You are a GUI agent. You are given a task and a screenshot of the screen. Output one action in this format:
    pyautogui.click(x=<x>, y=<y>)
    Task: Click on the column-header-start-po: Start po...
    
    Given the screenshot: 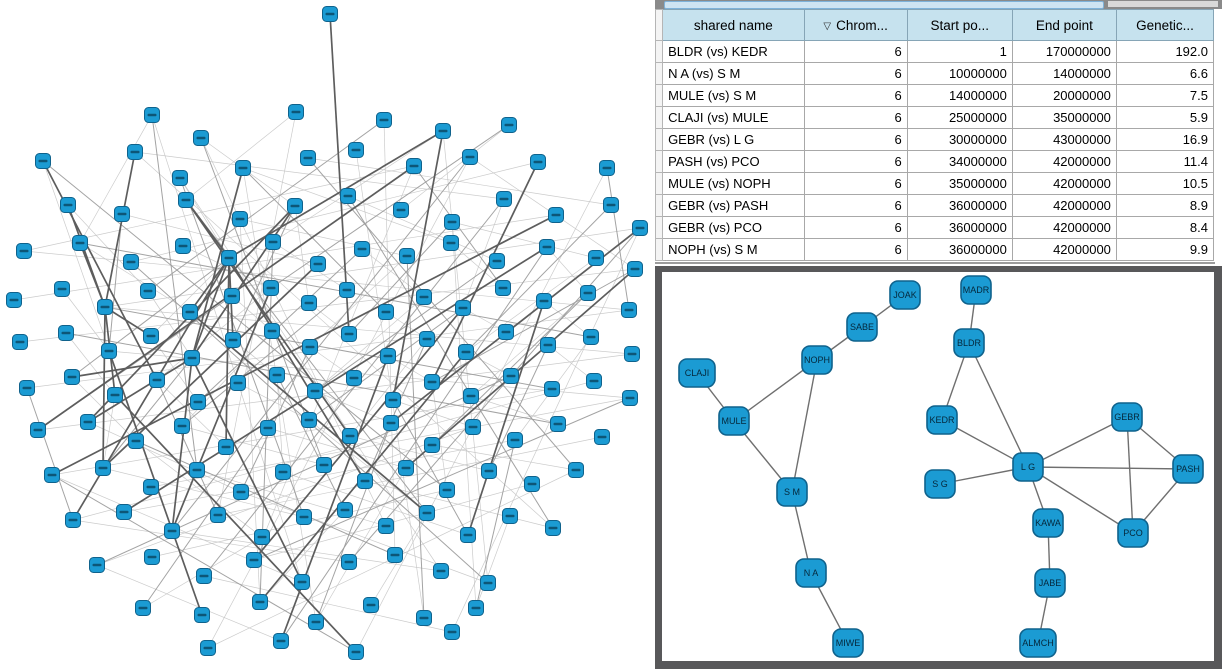 What is the action you would take?
    pyautogui.click(x=959, y=25)
    